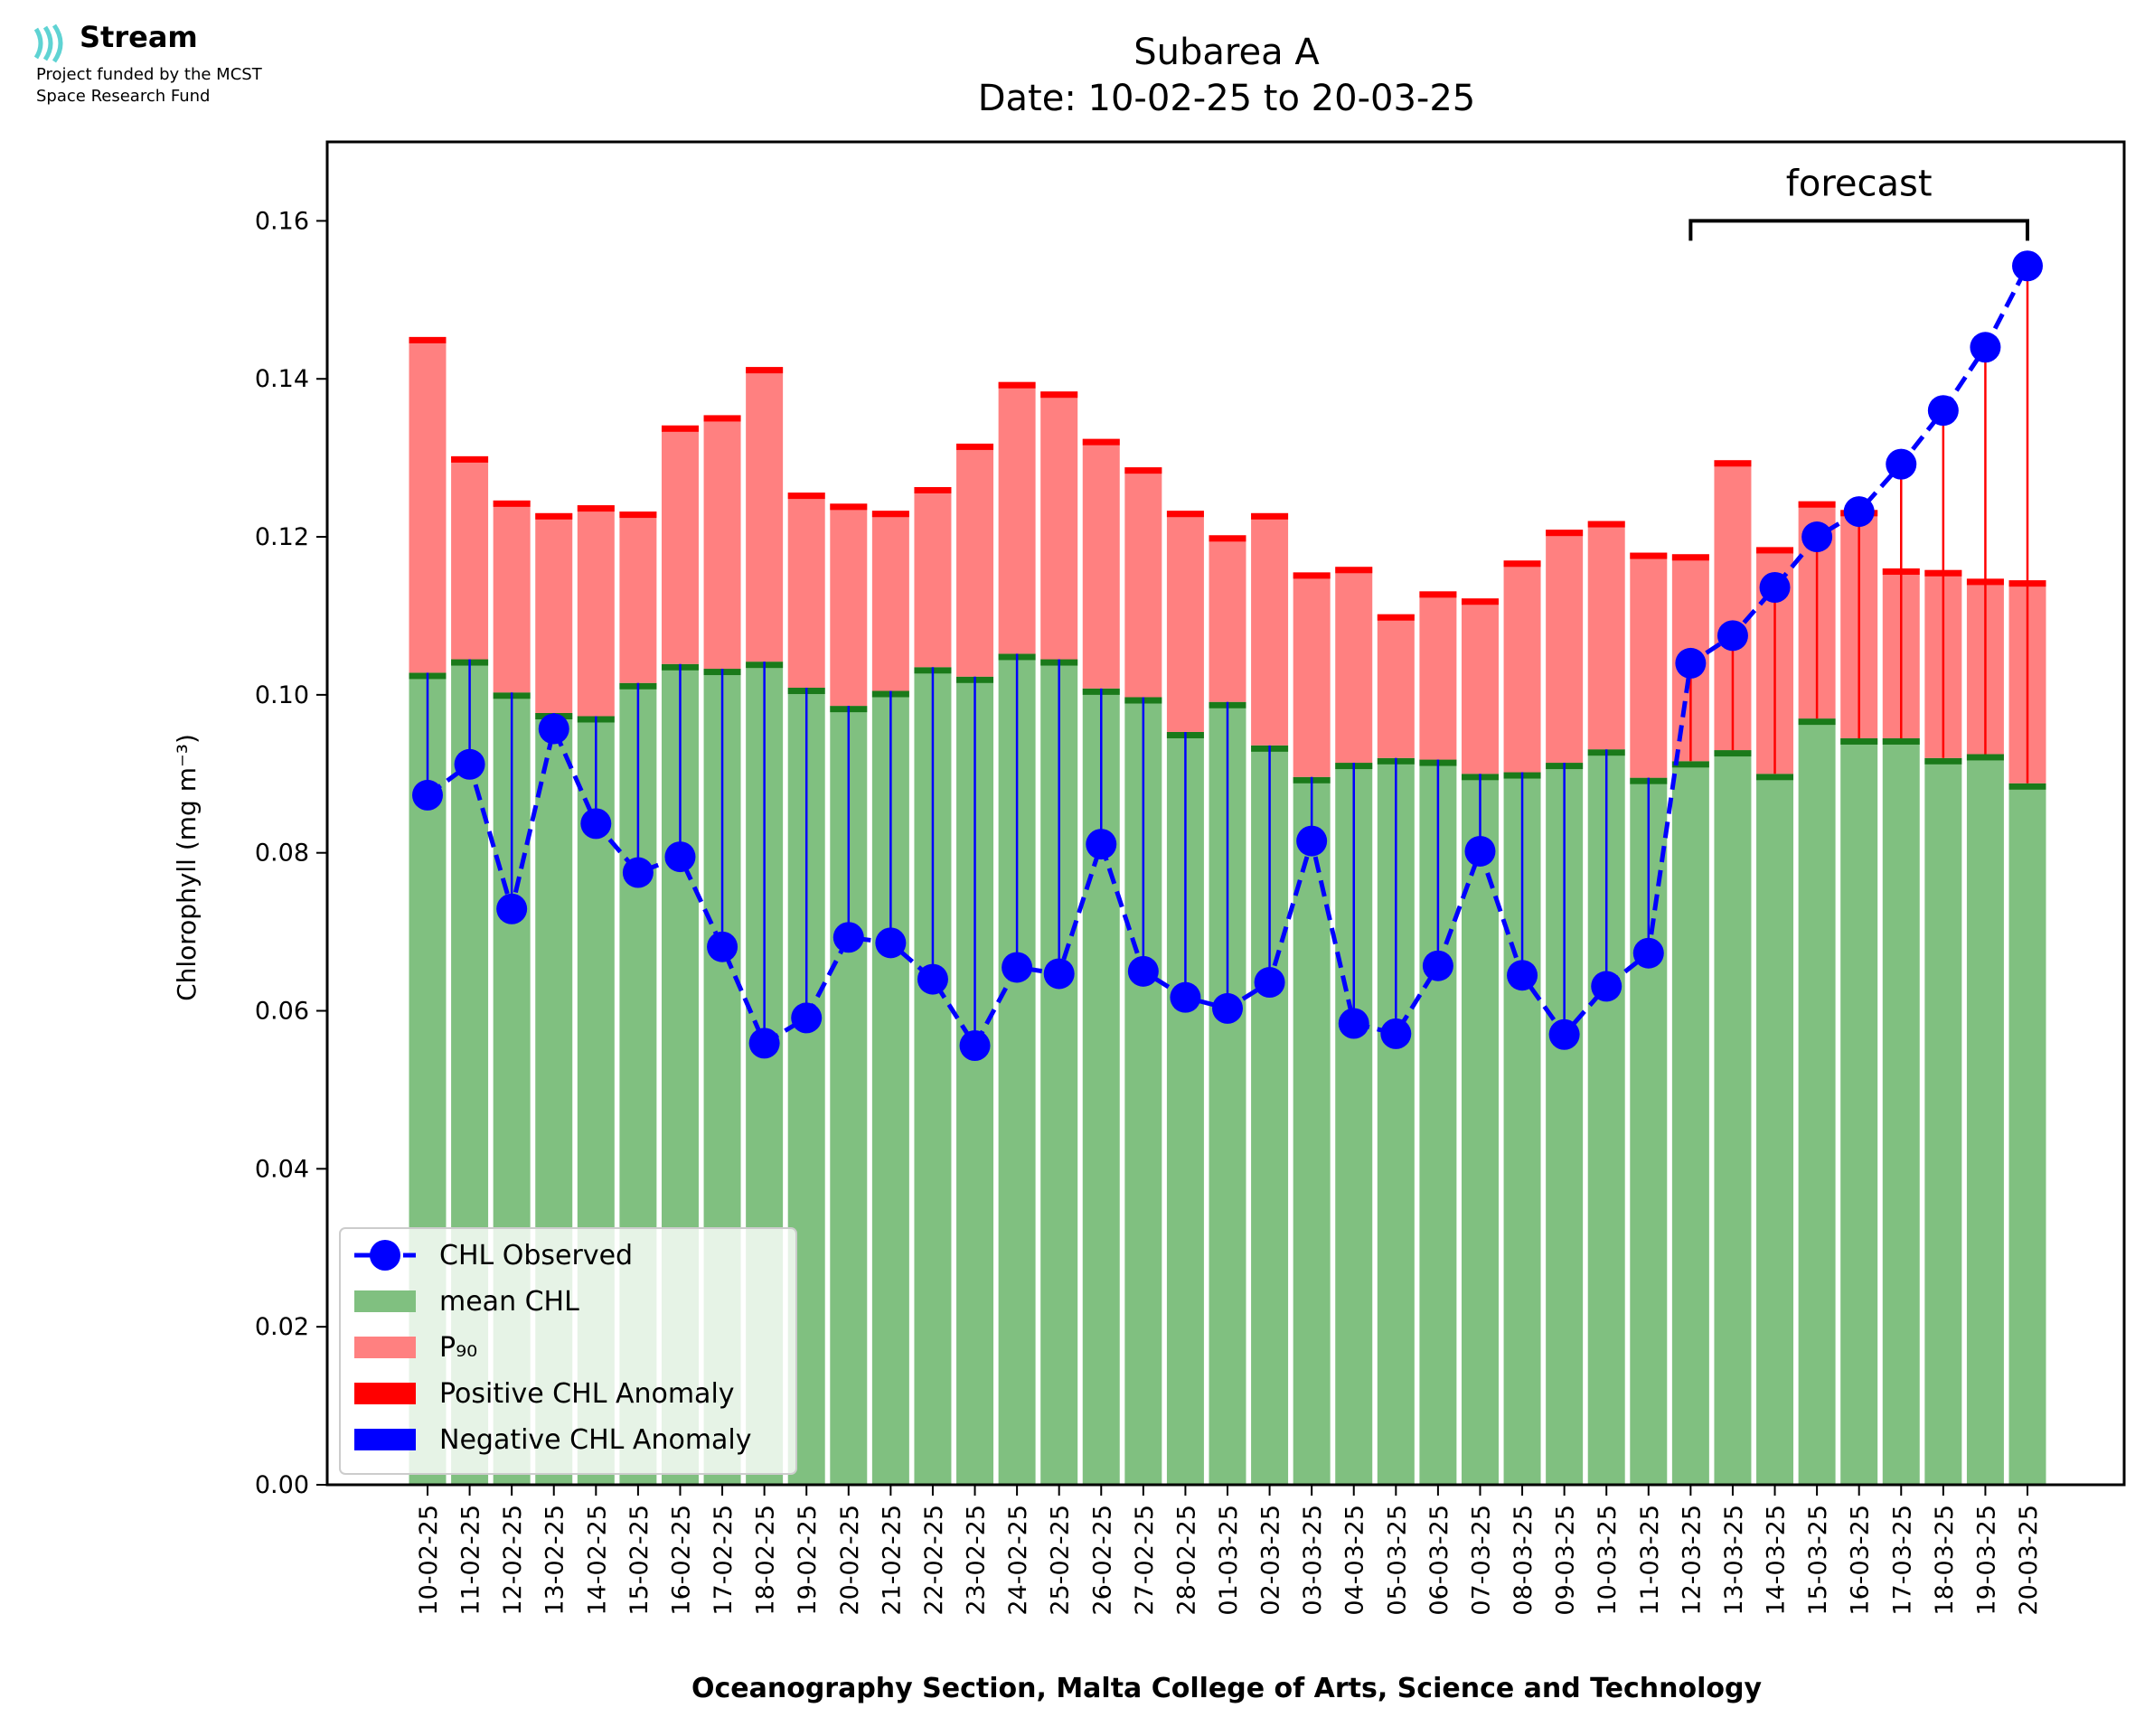  I want to click on x-tick-label: 04-03-25, so click(1355, 1560).